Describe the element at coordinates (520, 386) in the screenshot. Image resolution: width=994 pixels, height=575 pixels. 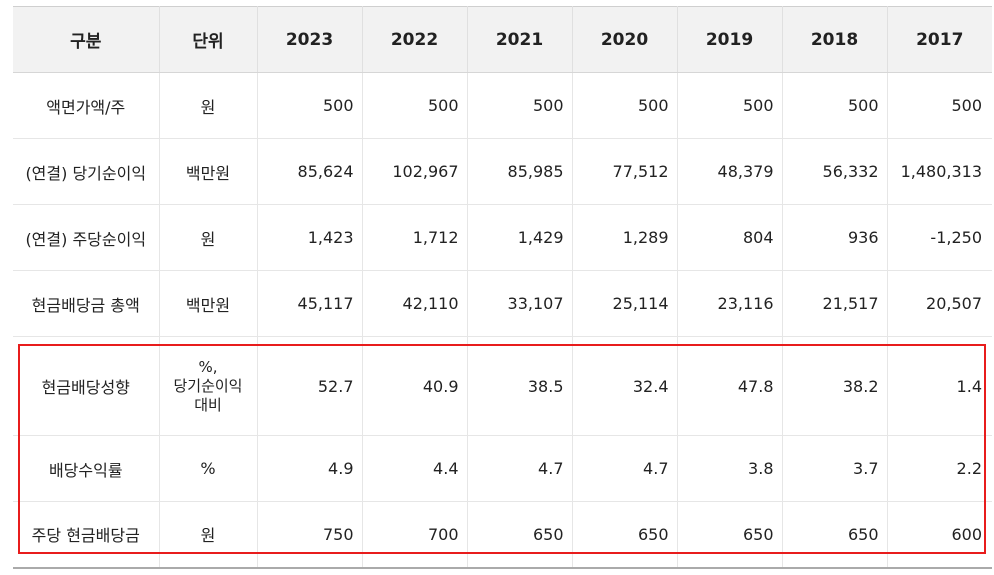
I see `cell-value: 38.5` at that location.